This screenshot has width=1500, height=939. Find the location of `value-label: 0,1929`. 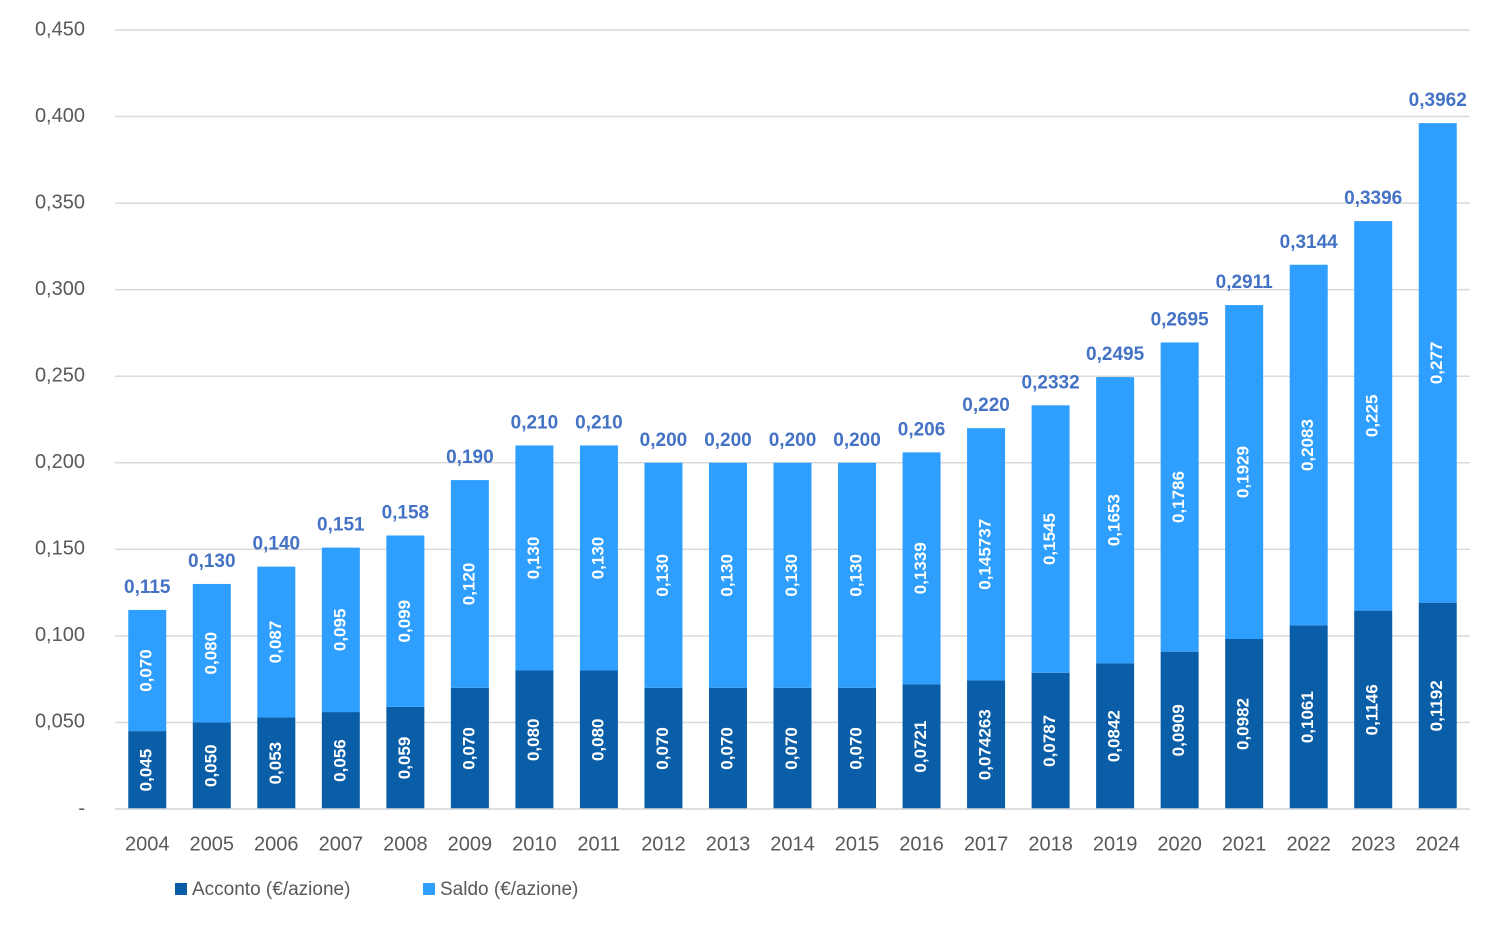

value-label: 0,1929 is located at coordinates (1243, 472).